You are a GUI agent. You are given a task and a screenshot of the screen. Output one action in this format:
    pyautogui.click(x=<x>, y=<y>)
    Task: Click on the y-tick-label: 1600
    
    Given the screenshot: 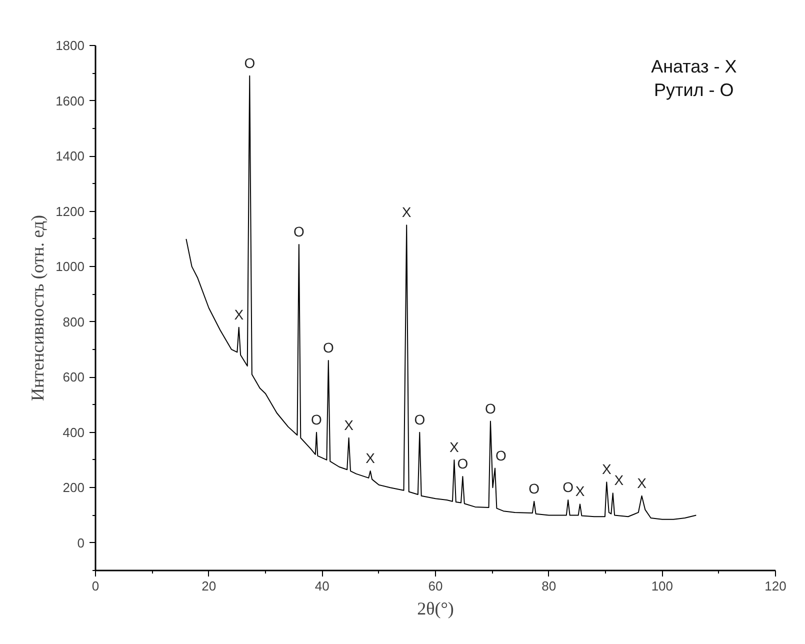 What is the action you would take?
    pyautogui.click(x=70, y=100)
    